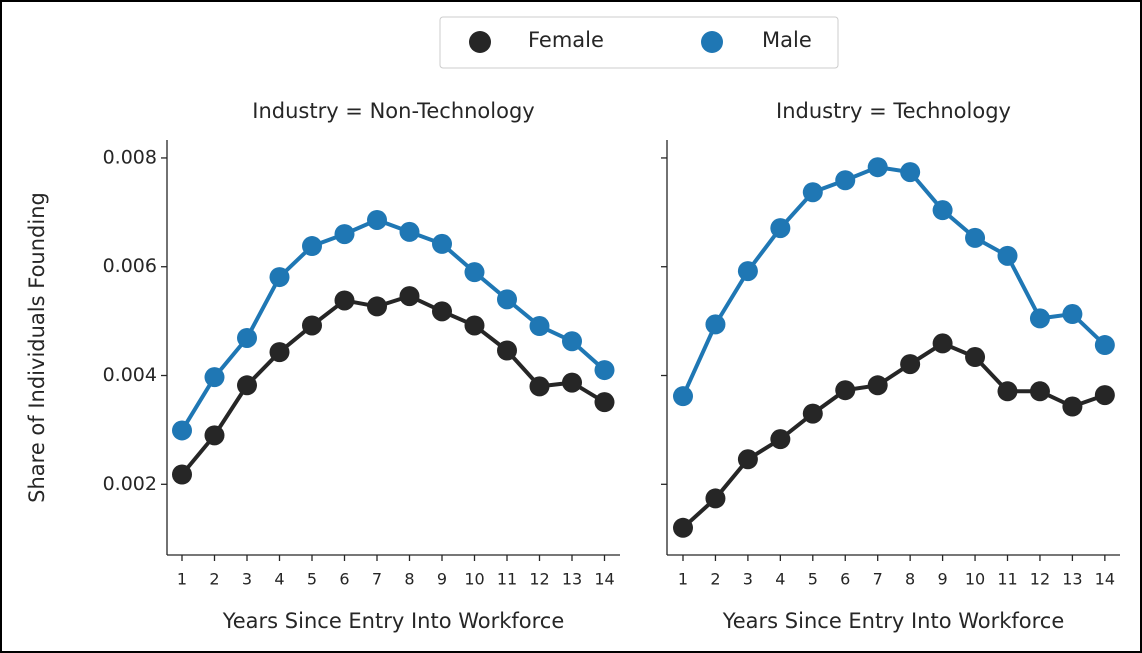 This screenshot has height=653, width=1142. I want to click on legend-label: Female, so click(566, 40).